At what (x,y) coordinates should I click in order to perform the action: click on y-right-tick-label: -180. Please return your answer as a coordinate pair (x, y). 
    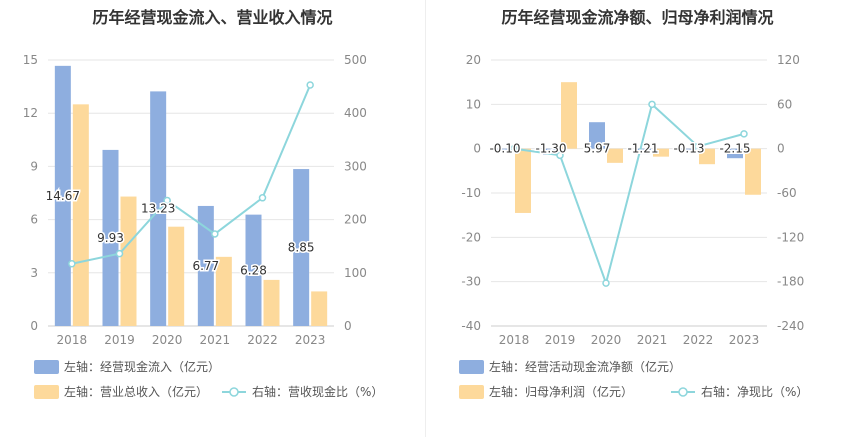
    Looking at the image, I should click on (790, 282).